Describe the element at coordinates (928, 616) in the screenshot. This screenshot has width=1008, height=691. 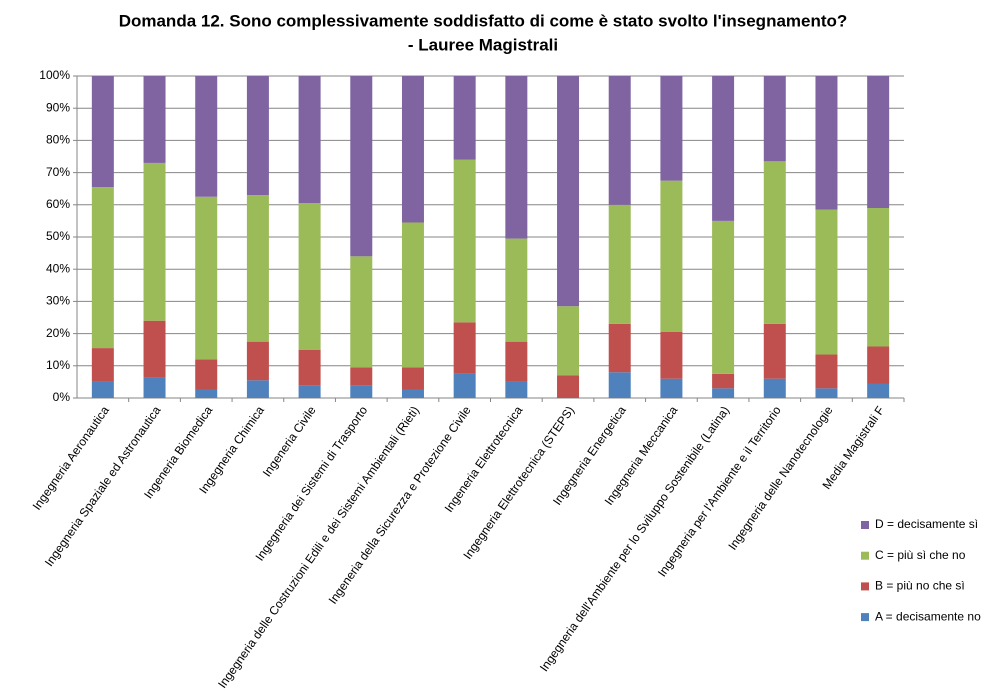
I see `legend-label: A = decisamente no` at that location.